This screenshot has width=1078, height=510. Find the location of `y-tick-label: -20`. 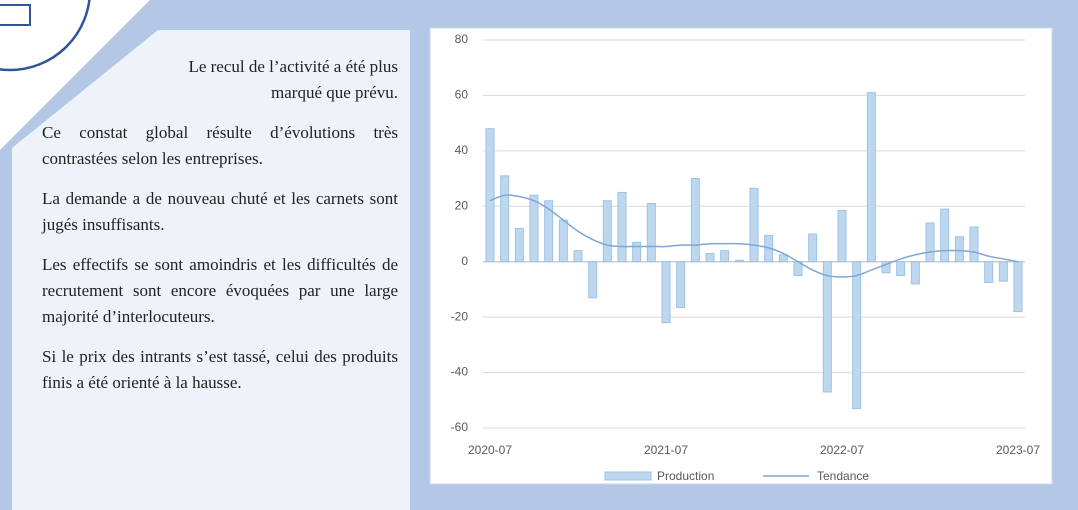

y-tick-label: -20 is located at coordinates (460, 316).